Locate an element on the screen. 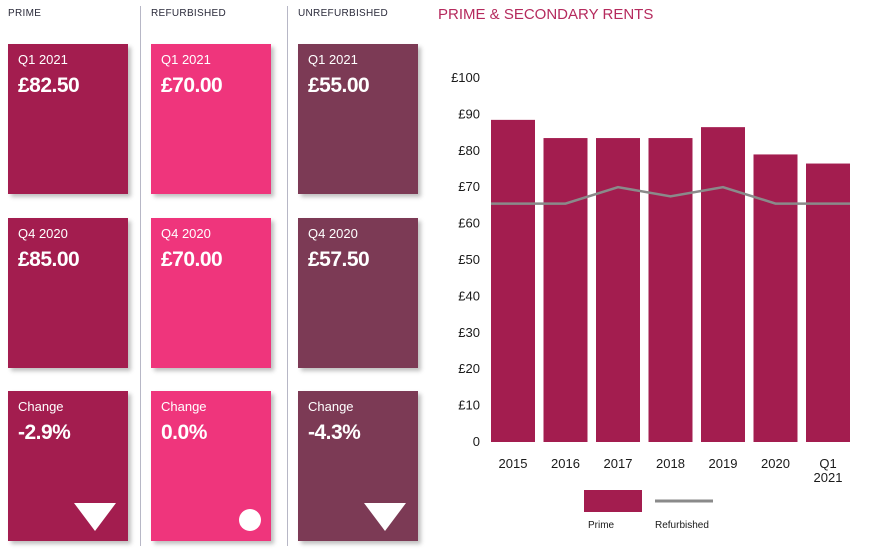  x-tick-label: 2021 is located at coordinates (828, 477).